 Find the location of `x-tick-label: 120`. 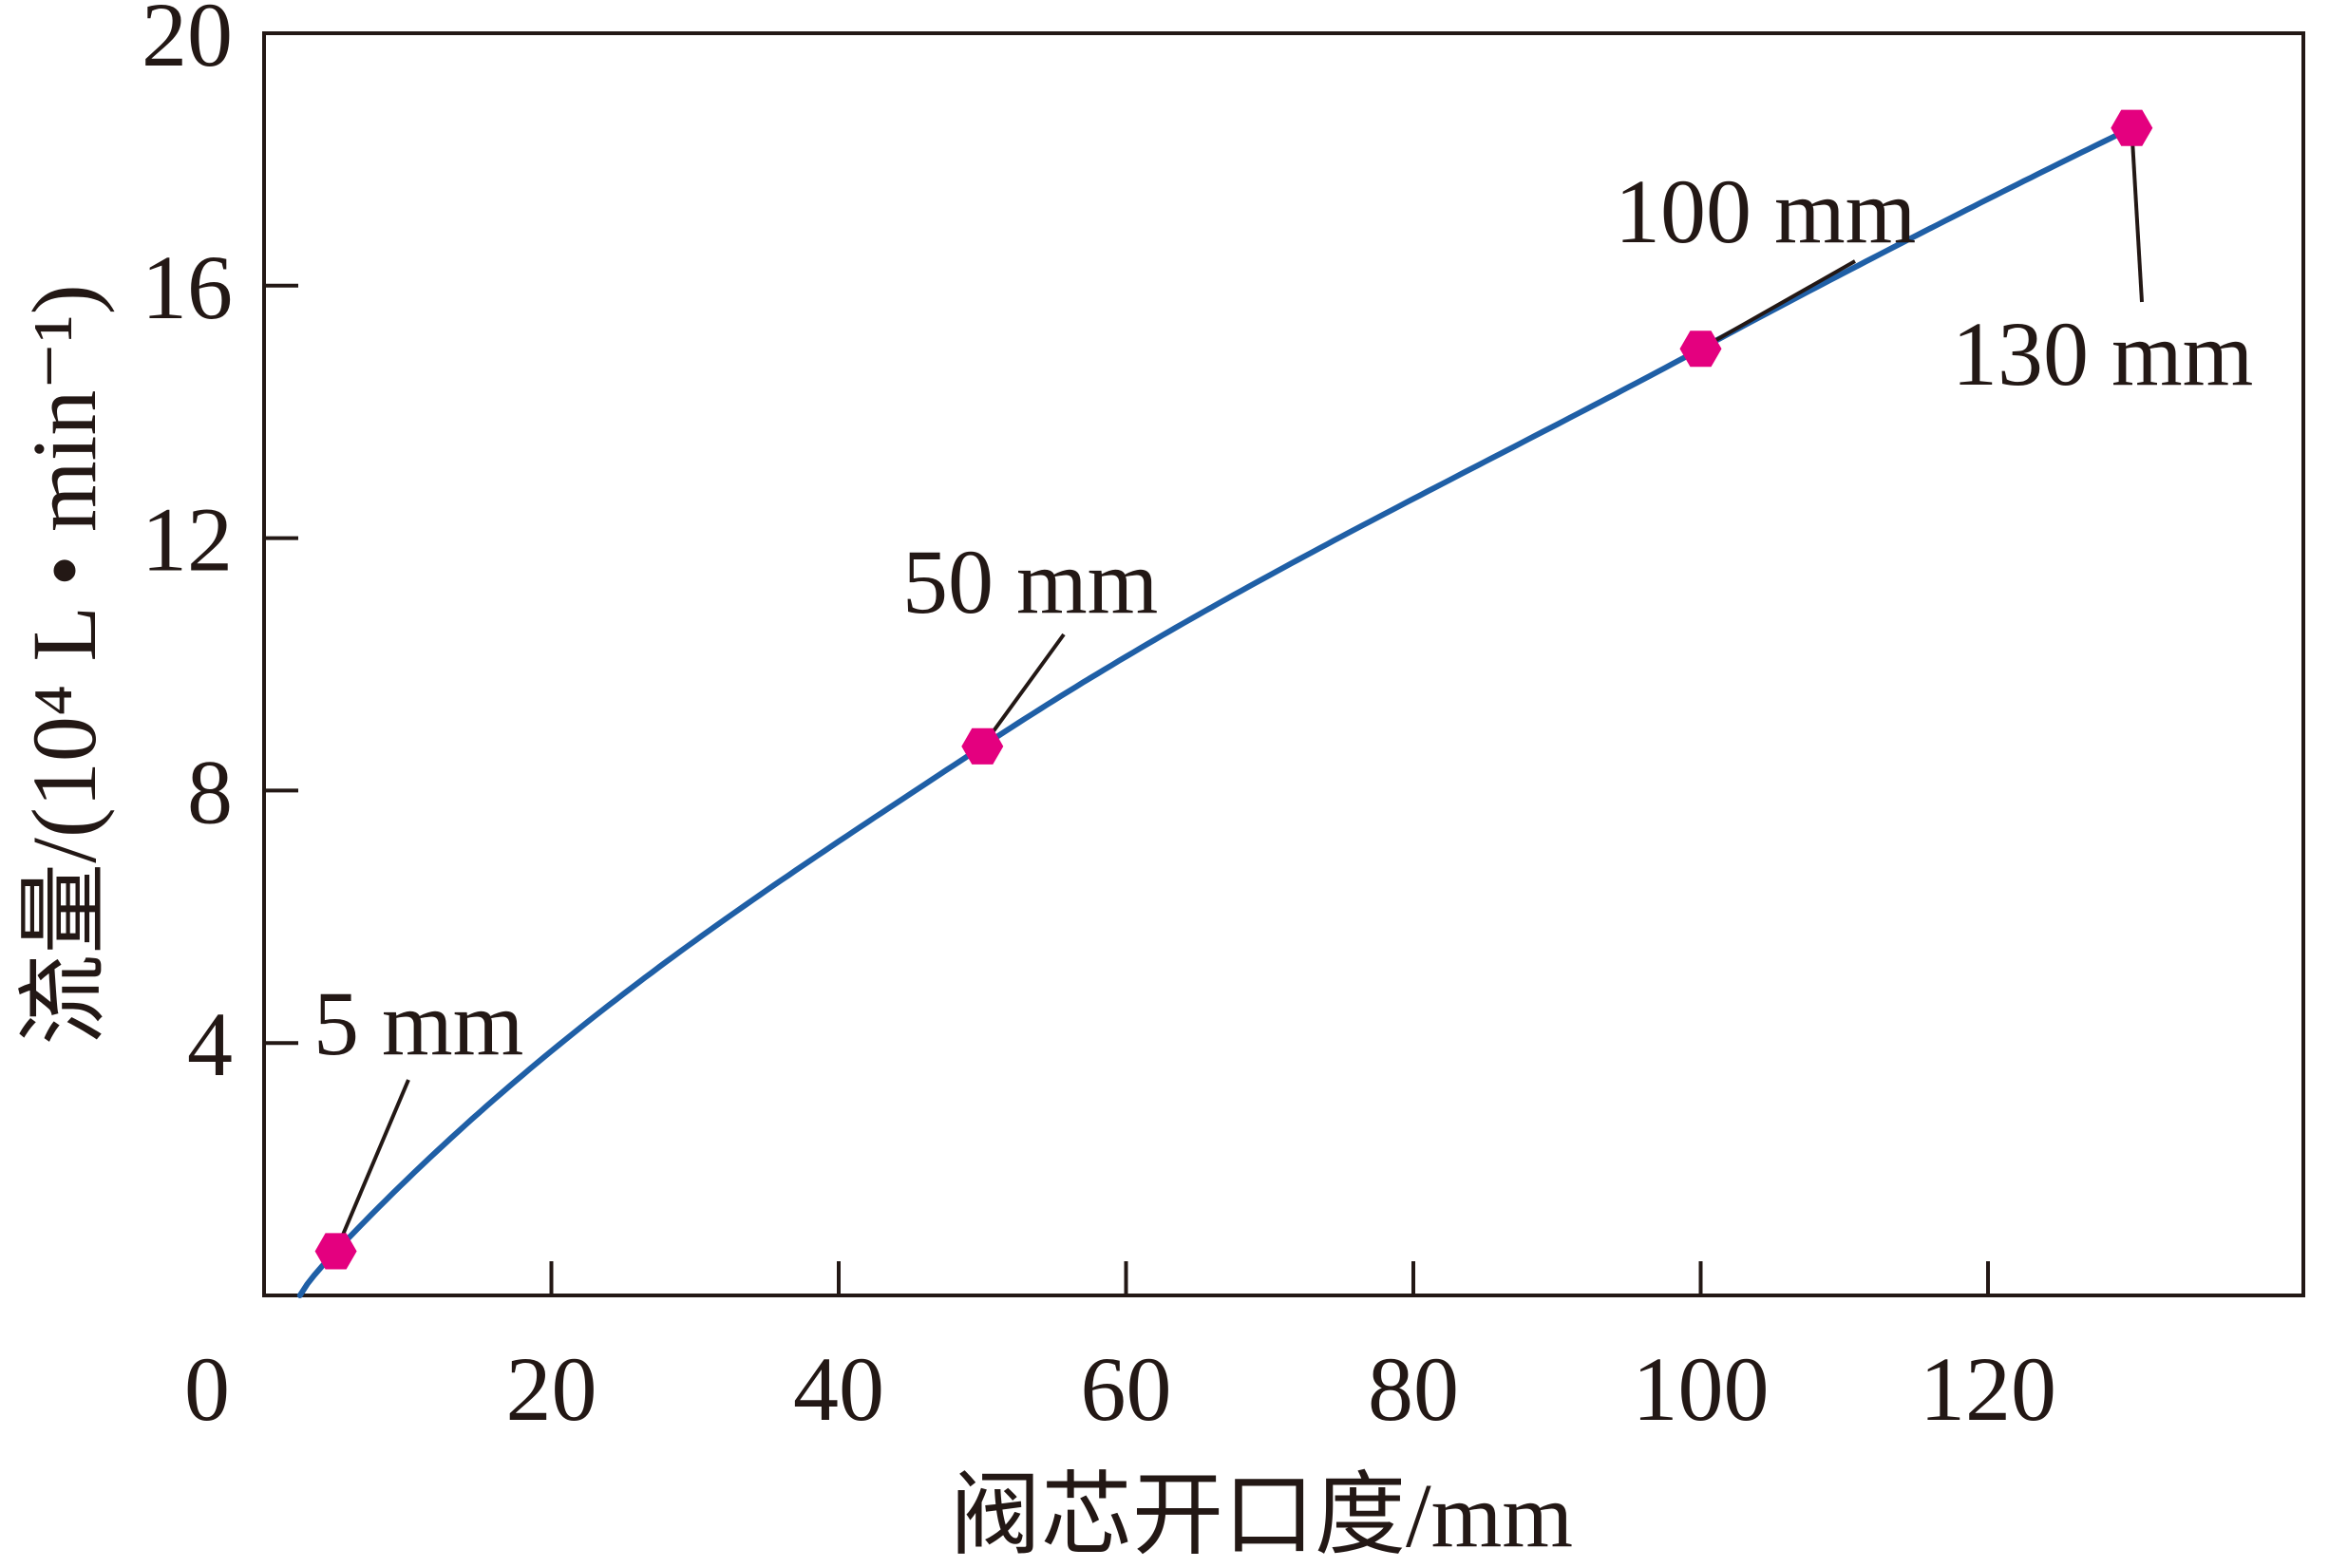

x-tick-label: 120 is located at coordinates (1988, 1389).